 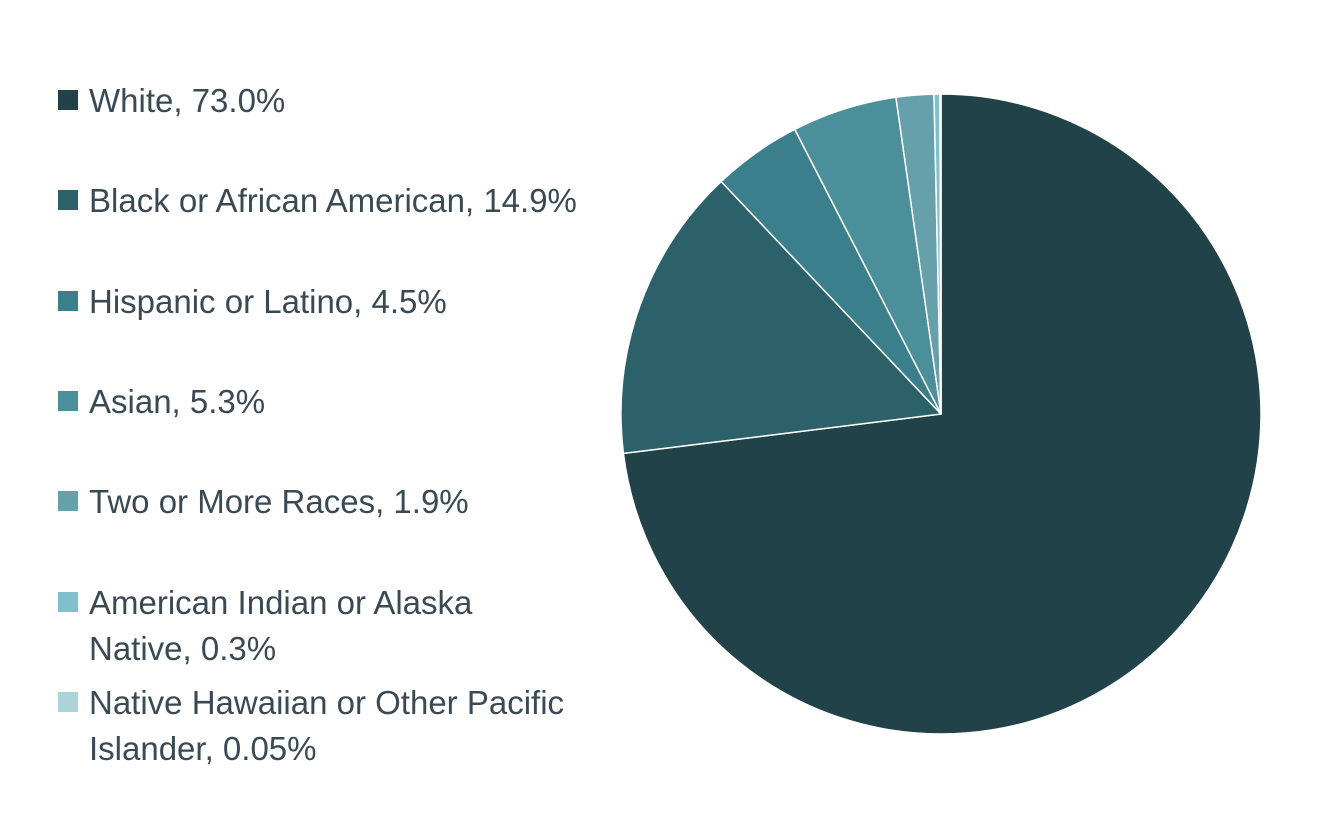 I want to click on legend-item-asian: Asian, 5.3%, so click(x=338, y=402).